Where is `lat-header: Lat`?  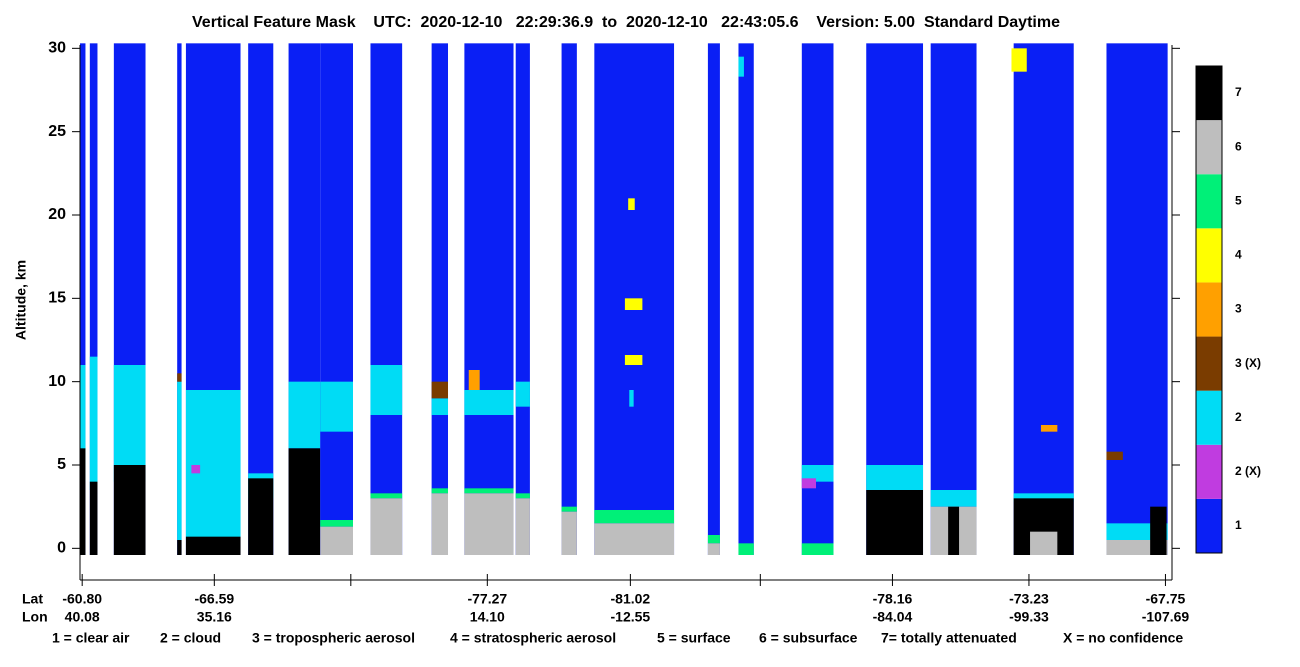
lat-header: Lat is located at coordinates (32, 599).